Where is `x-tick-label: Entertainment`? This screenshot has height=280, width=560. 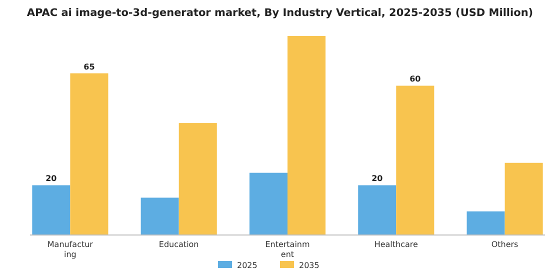
x-tick-label: Entertainment is located at coordinates (287, 249).